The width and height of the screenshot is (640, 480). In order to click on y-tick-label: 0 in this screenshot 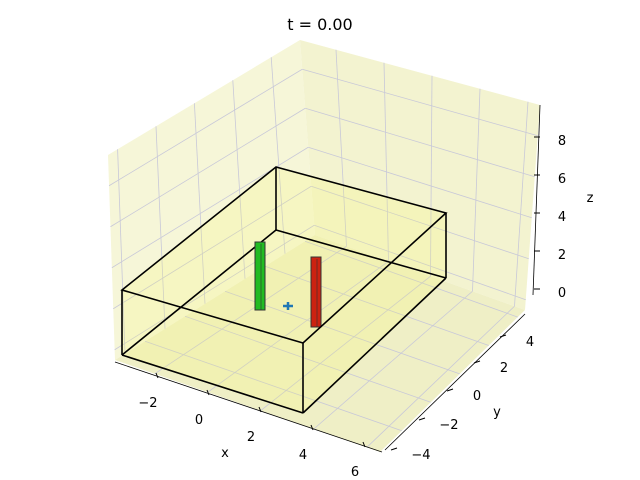, I will do `click(477, 396)`.